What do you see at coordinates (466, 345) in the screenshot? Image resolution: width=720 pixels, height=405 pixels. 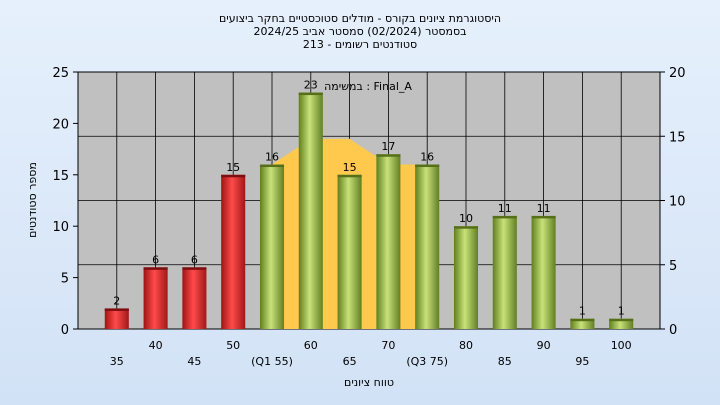 I see `x-tick-label: 80` at bounding box center [466, 345].